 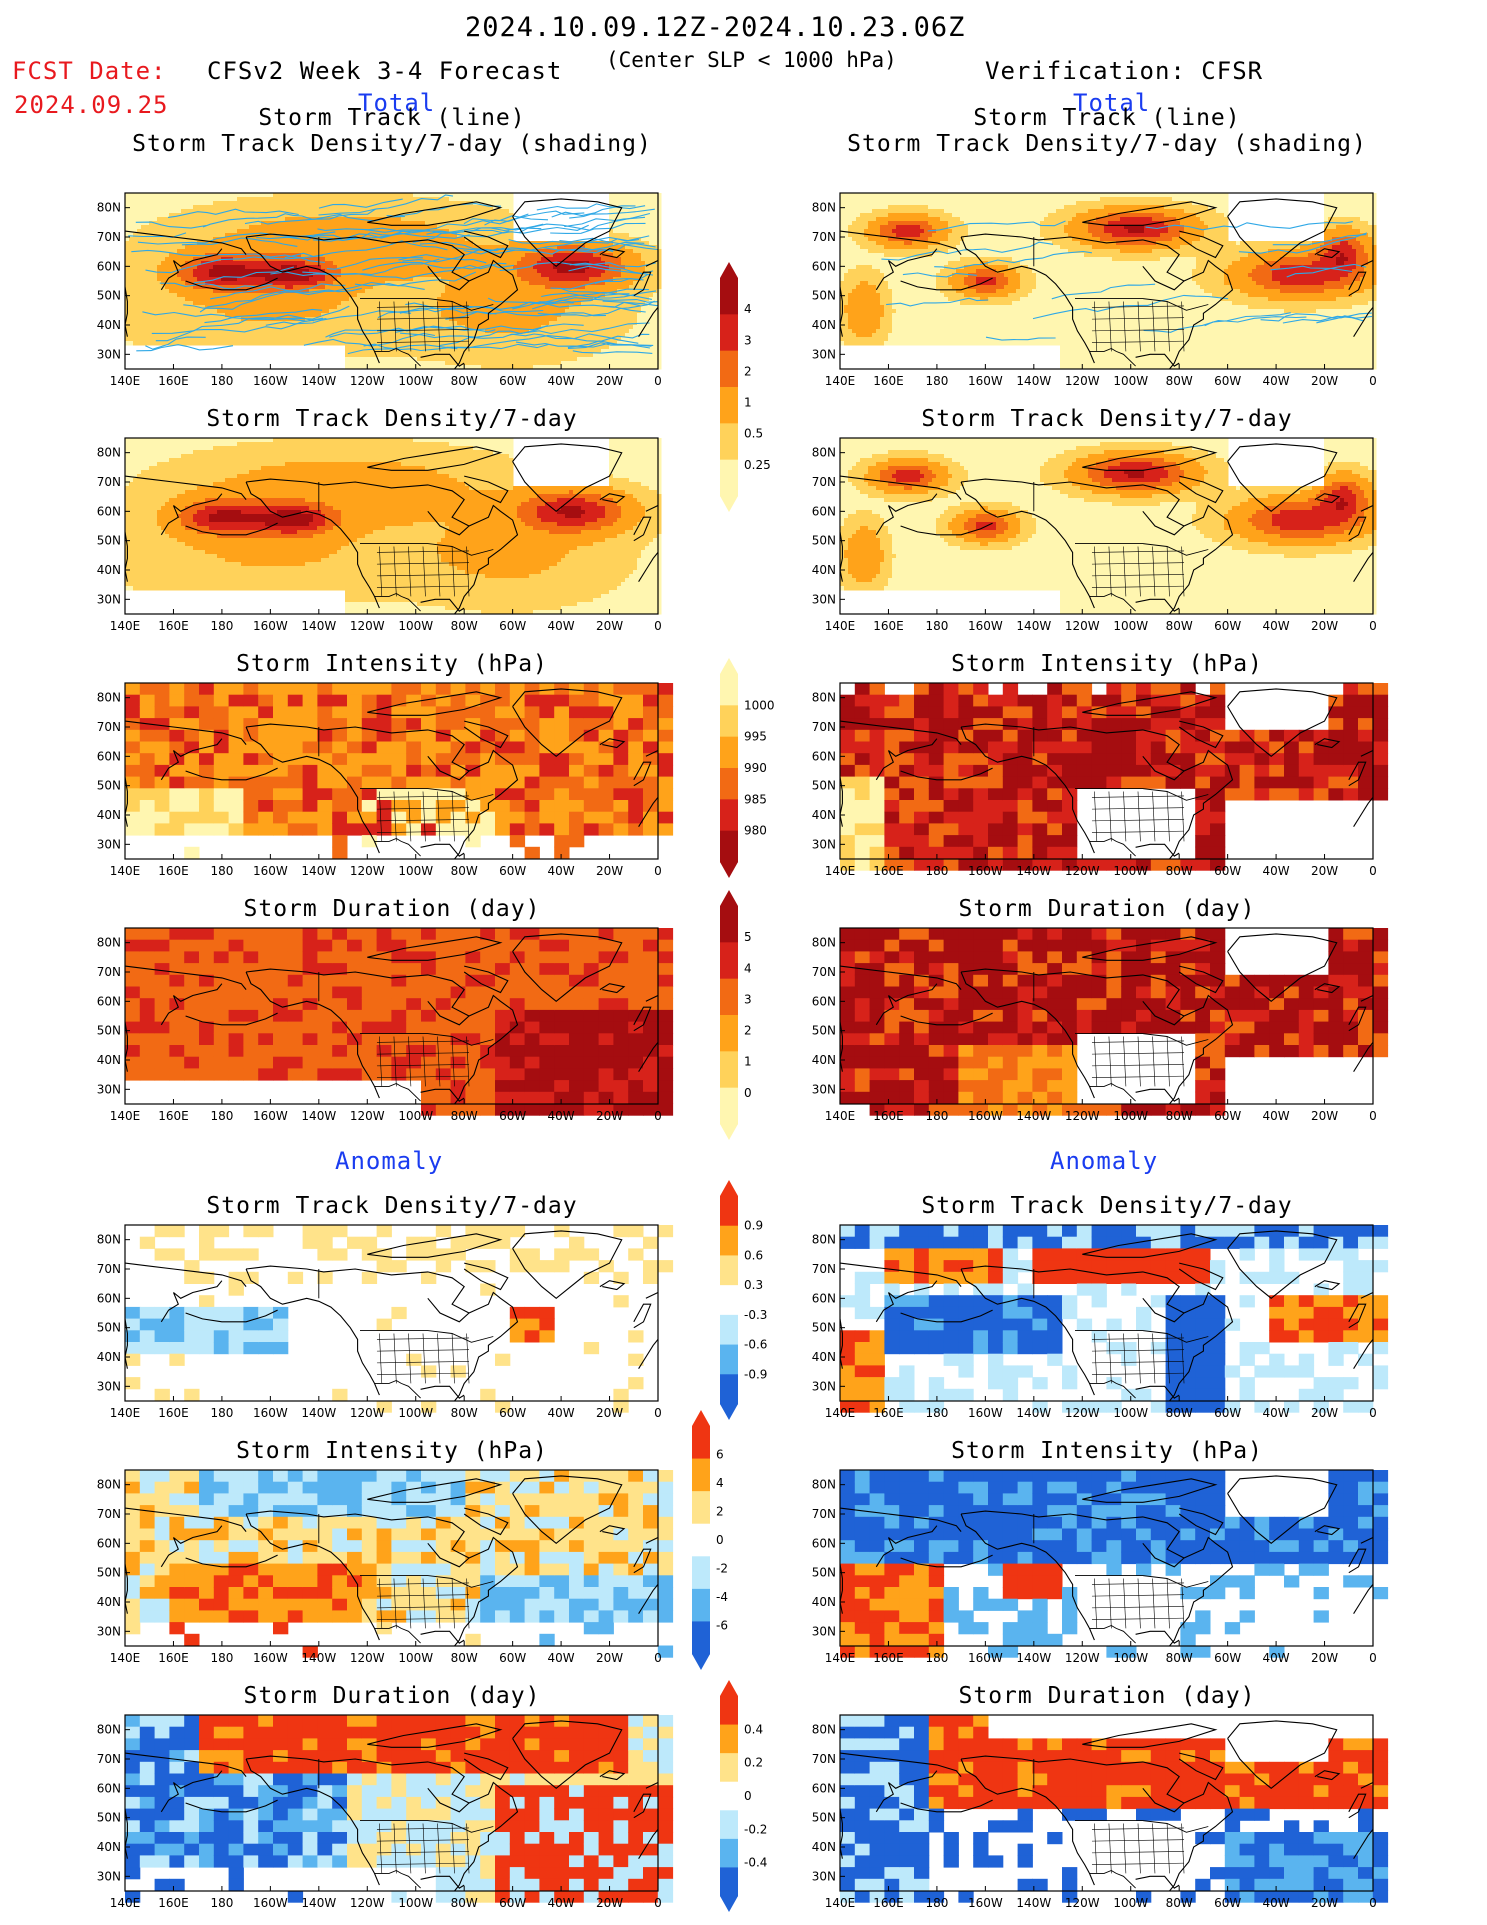 What do you see at coordinates (748, 1062) in the screenshot?
I see `colorbar-label: 1` at bounding box center [748, 1062].